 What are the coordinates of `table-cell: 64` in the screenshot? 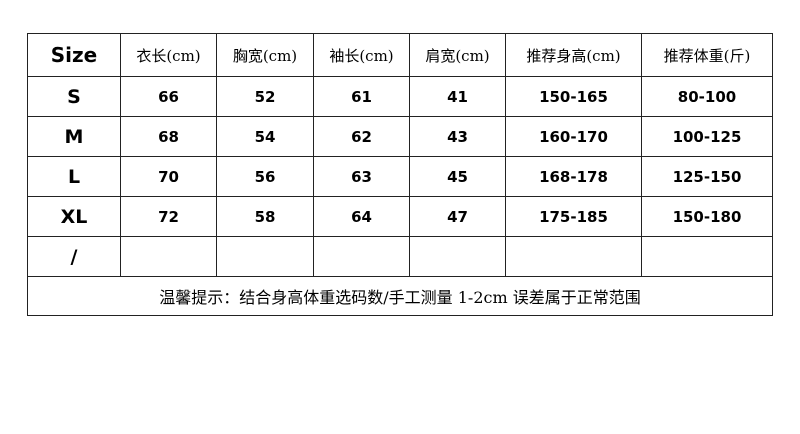 It's located at (361, 216).